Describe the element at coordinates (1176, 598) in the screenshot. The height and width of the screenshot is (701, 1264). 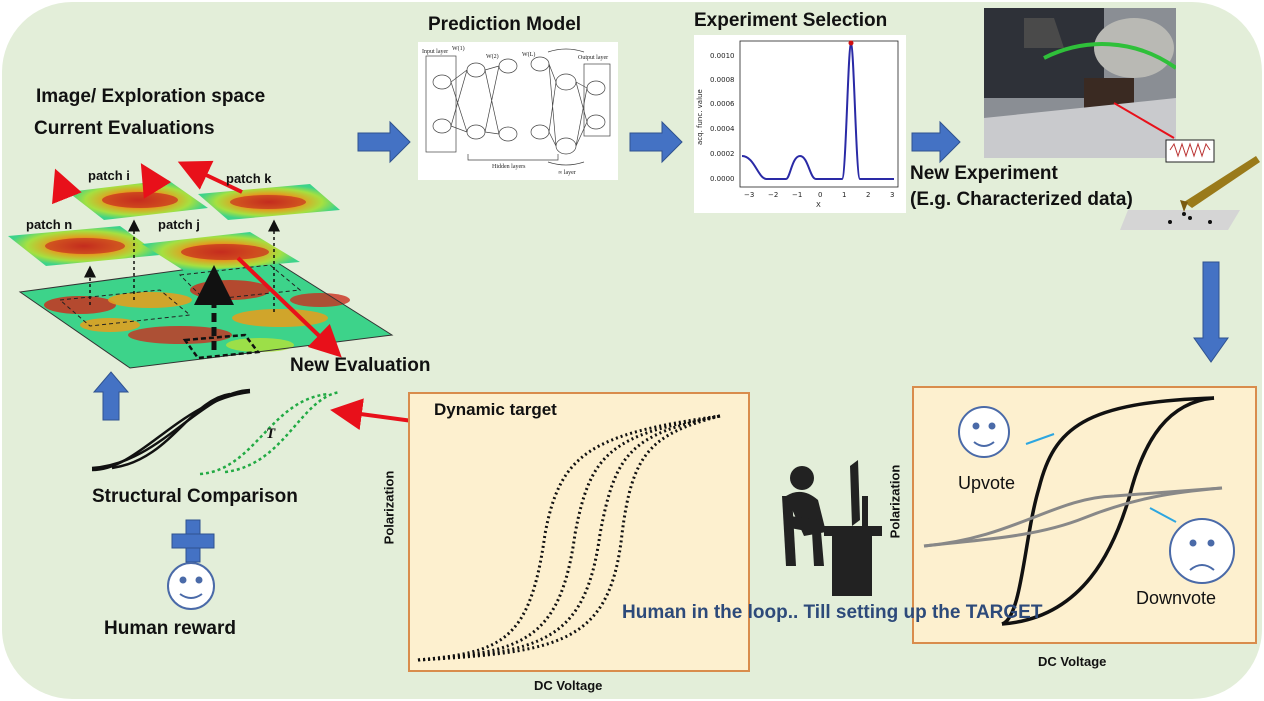
I see `downvote-label: Downvote` at that location.